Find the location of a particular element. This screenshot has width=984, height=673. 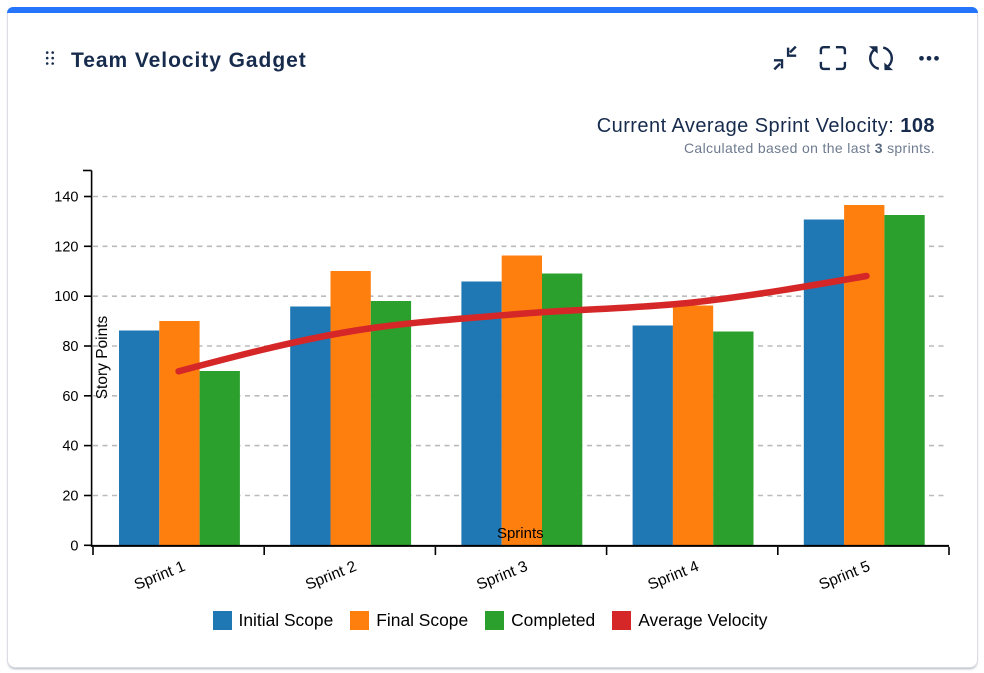

svg-text: 40 is located at coordinates (70, 447).